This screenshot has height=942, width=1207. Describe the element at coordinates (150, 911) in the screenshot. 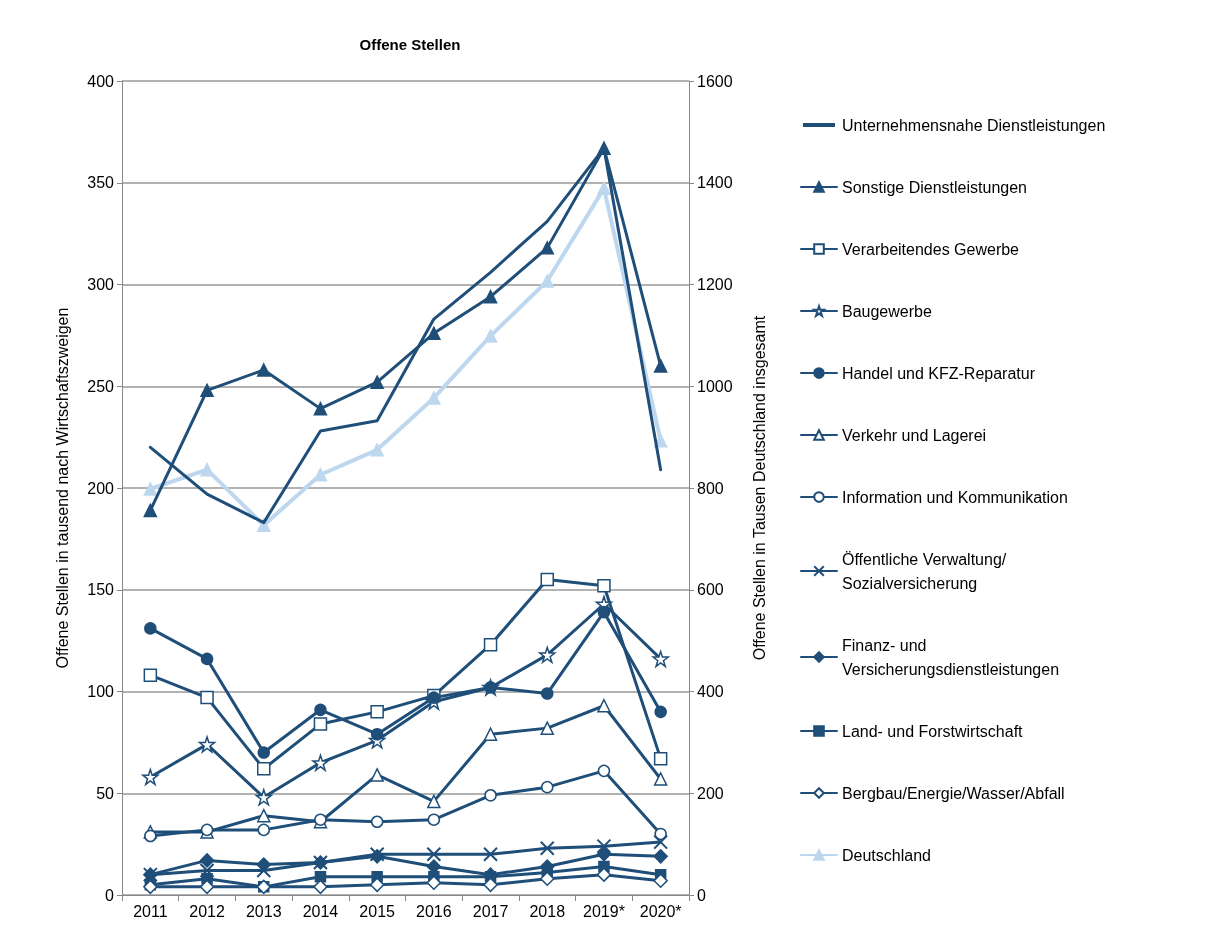

I see `x-tick-label: 2011` at that location.